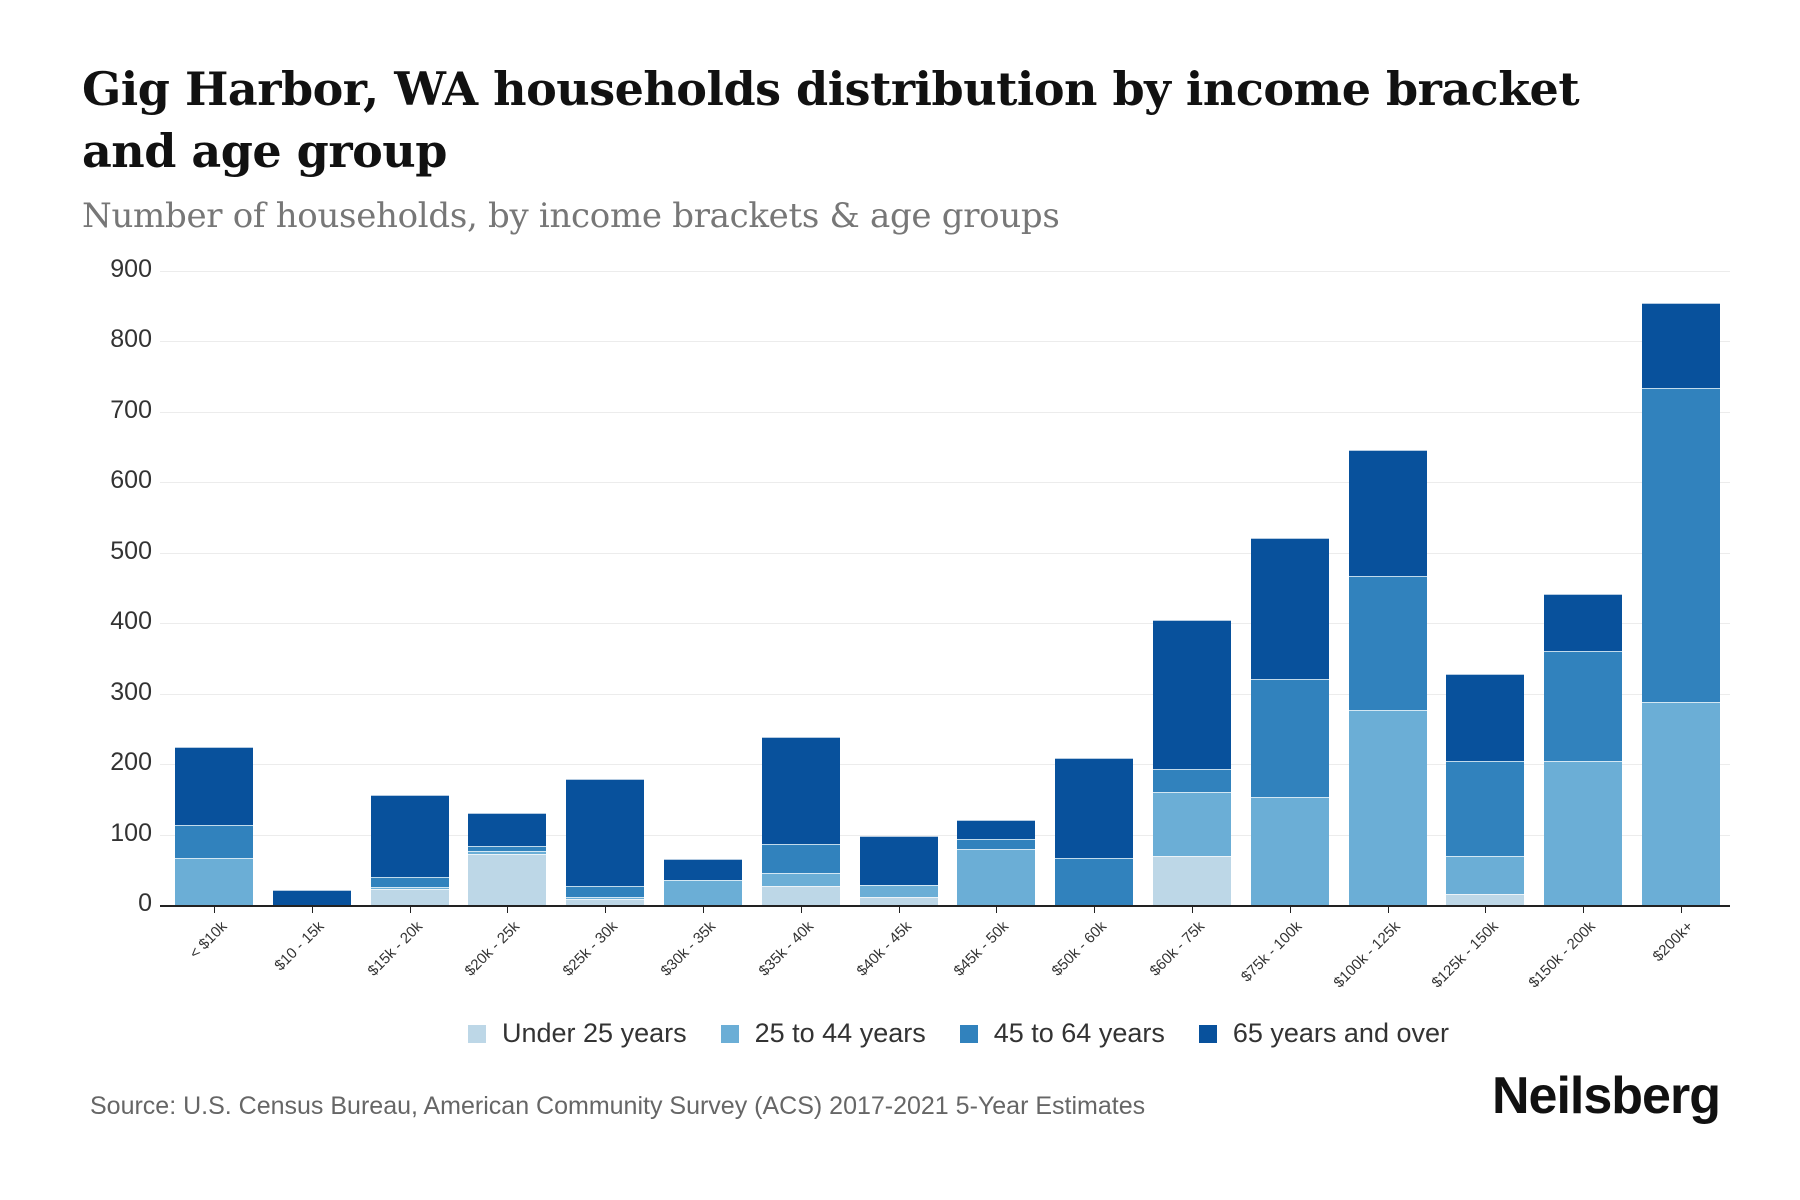  What do you see at coordinates (131, 409) in the screenshot?
I see `y-tick-label: 700` at bounding box center [131, 409].